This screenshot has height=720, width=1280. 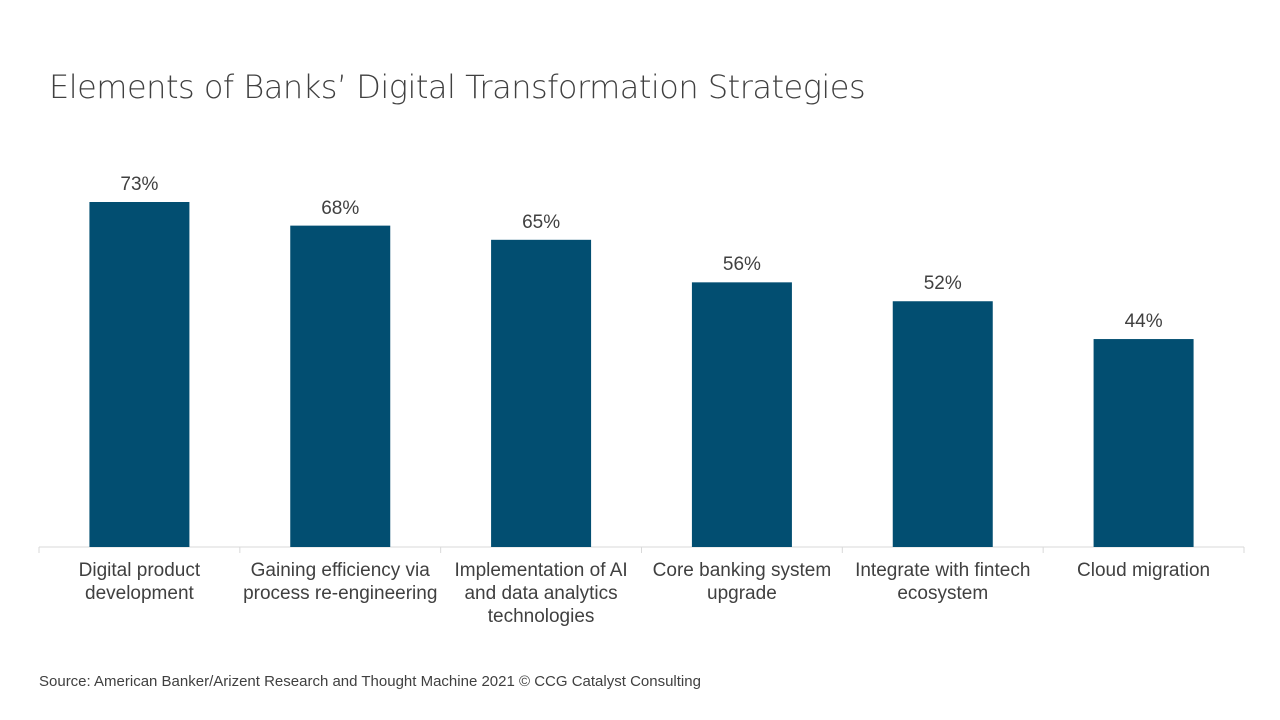 I want to click on data-label: 65%, so click(x=541, y=222).